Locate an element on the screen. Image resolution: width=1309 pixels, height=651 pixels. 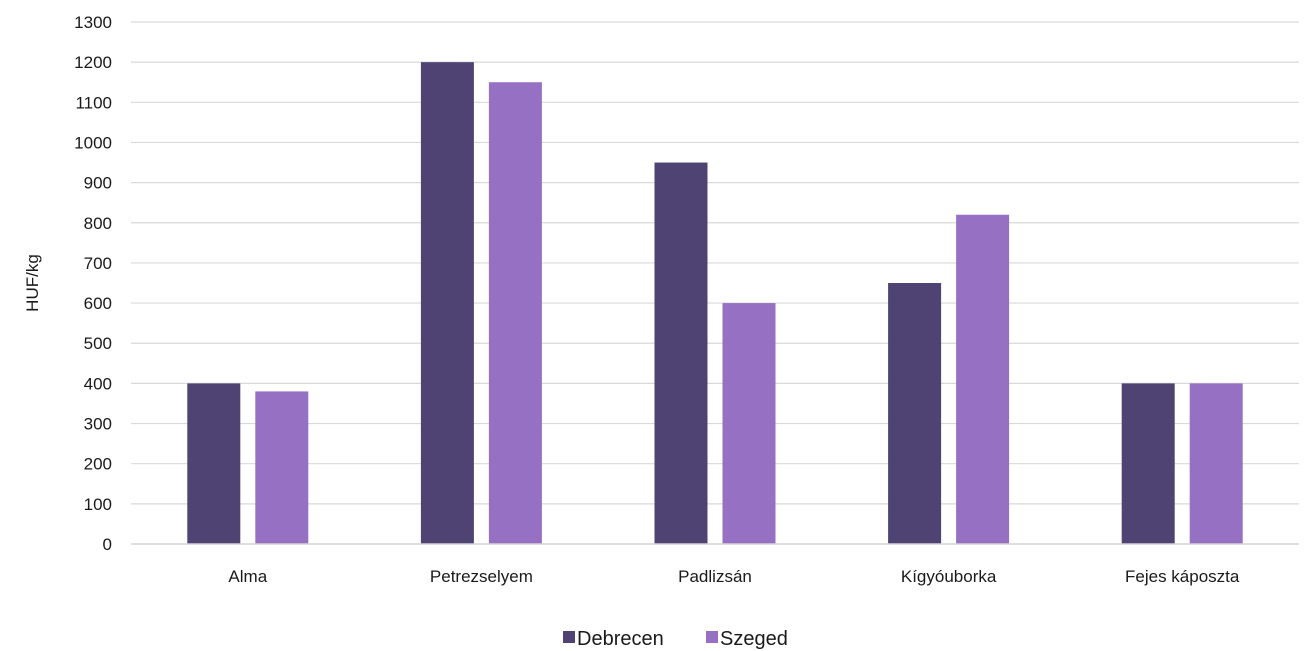
y-tick-label: 900 is located at coordinates (98, 183).